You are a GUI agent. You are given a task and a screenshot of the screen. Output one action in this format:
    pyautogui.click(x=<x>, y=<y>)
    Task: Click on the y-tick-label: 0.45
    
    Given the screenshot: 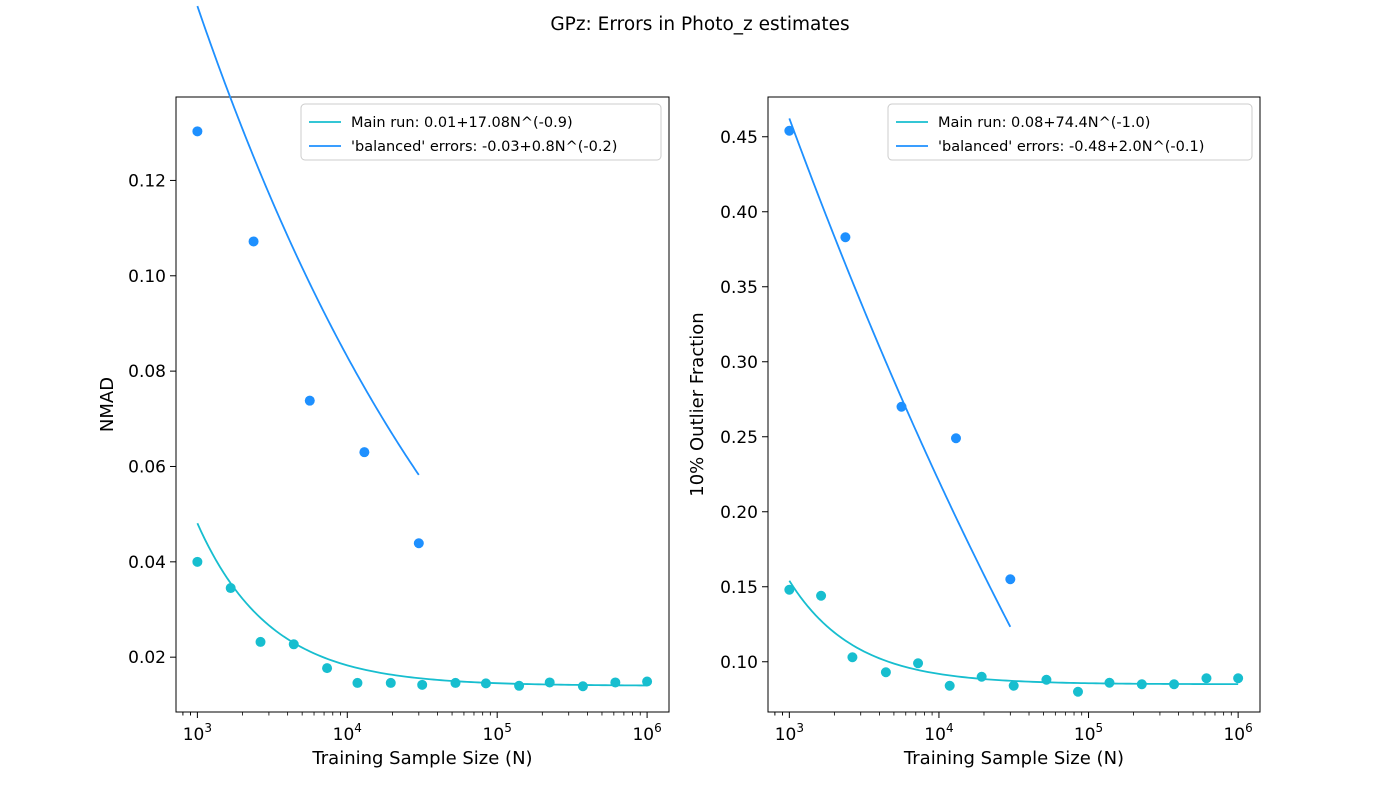 What is the action you would take?
    pyautogui.click(x=739, y=138)
    